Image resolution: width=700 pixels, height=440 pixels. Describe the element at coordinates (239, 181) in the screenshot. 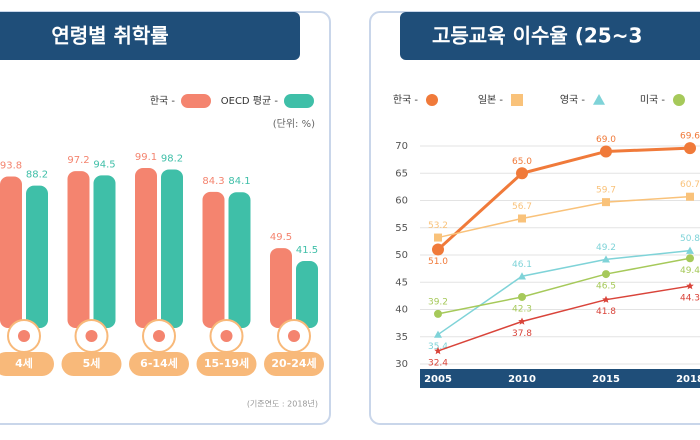

I see `value-label: 84.1` at that location.